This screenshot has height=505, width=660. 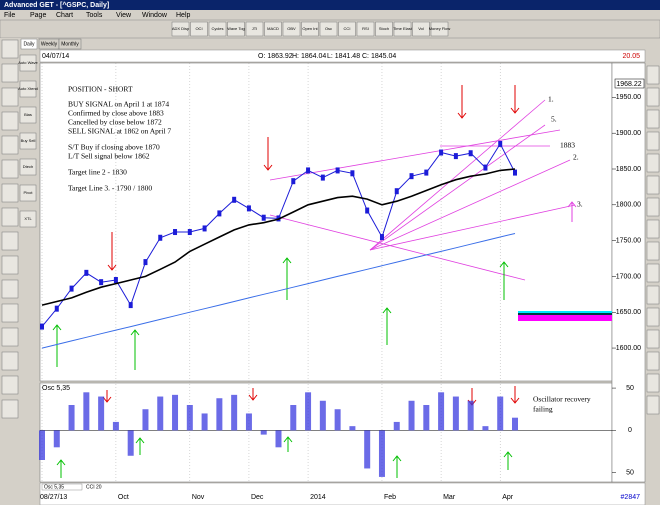 What do you see at coordinates (9, 15) in the screenshot?
I see `menu-item: File` at bounding box center [9, 15].